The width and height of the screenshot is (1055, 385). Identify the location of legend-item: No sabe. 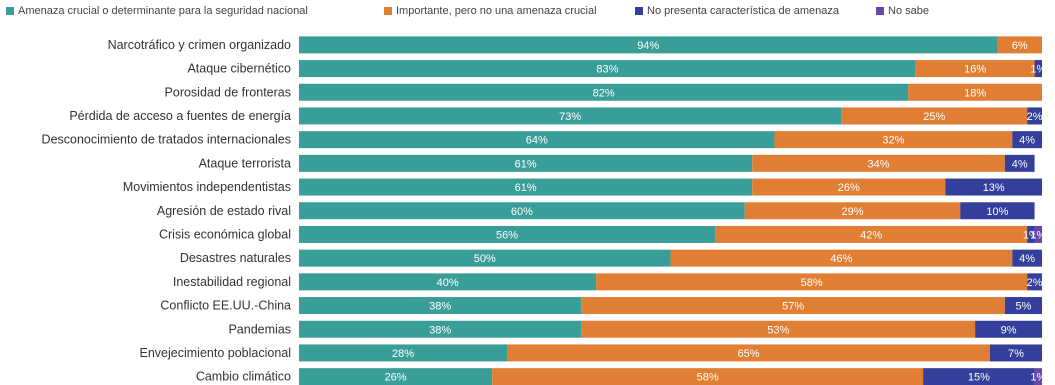
(902, 11).